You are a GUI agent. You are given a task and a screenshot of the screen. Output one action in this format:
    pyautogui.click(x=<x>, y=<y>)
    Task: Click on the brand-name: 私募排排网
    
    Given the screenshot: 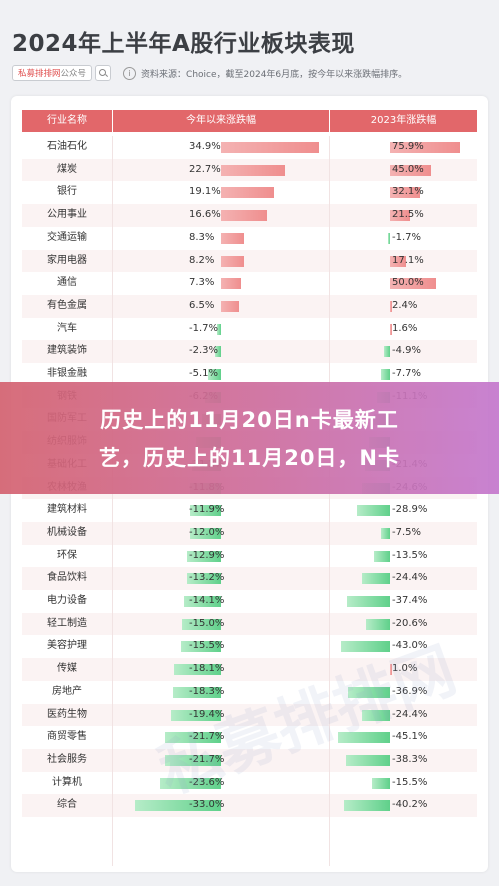 What is the action you would take?
    pyautogui.click(x=39, y=74)
    